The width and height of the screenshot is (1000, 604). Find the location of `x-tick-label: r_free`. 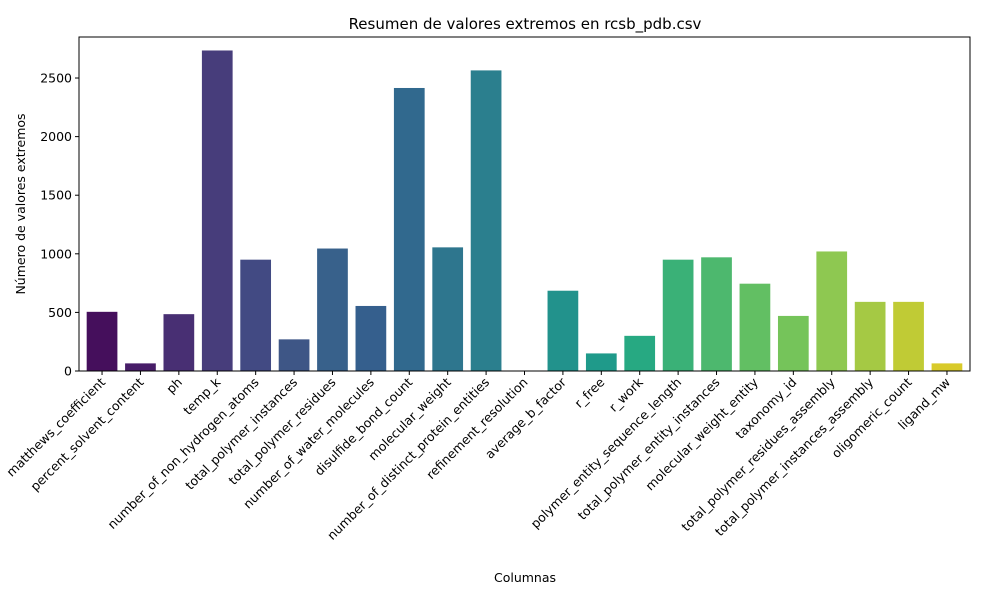

x-tick-label: r_free is located at coordinates (589, 392).